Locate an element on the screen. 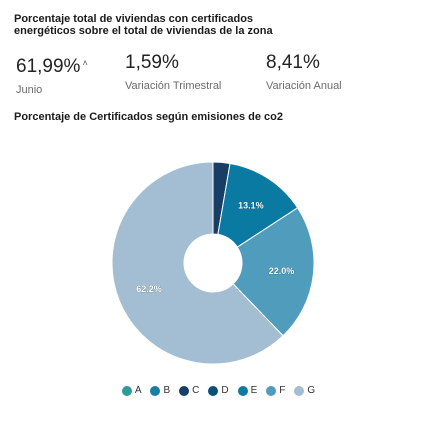 The image size is (437, 424). legend-item-e: E is located at coordinates (247, 390).